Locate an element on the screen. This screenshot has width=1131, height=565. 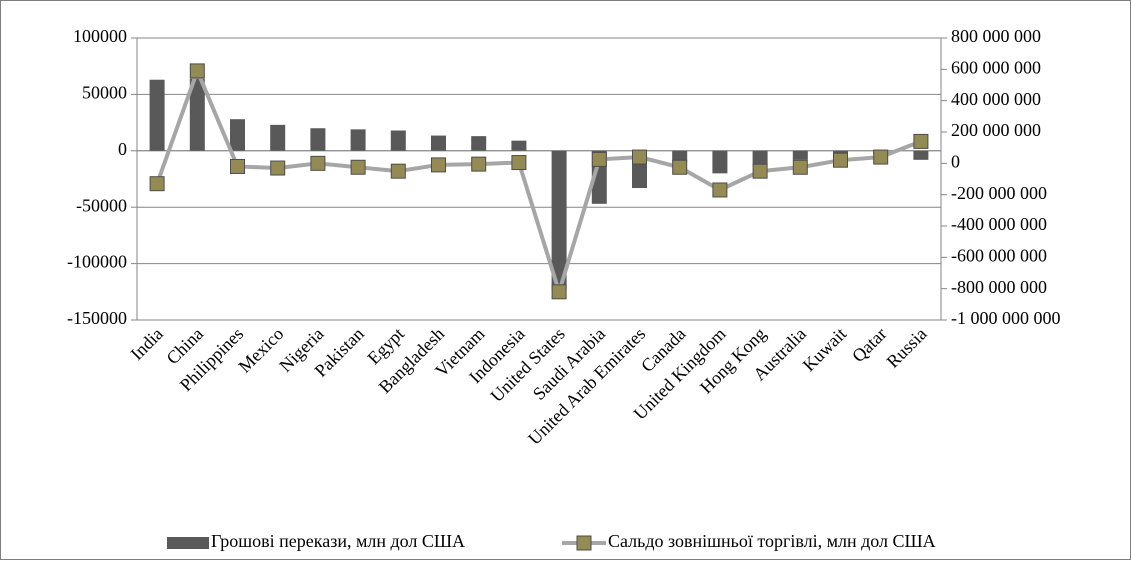
y-tick-label: 50000 is located at coordinates (104, 93).